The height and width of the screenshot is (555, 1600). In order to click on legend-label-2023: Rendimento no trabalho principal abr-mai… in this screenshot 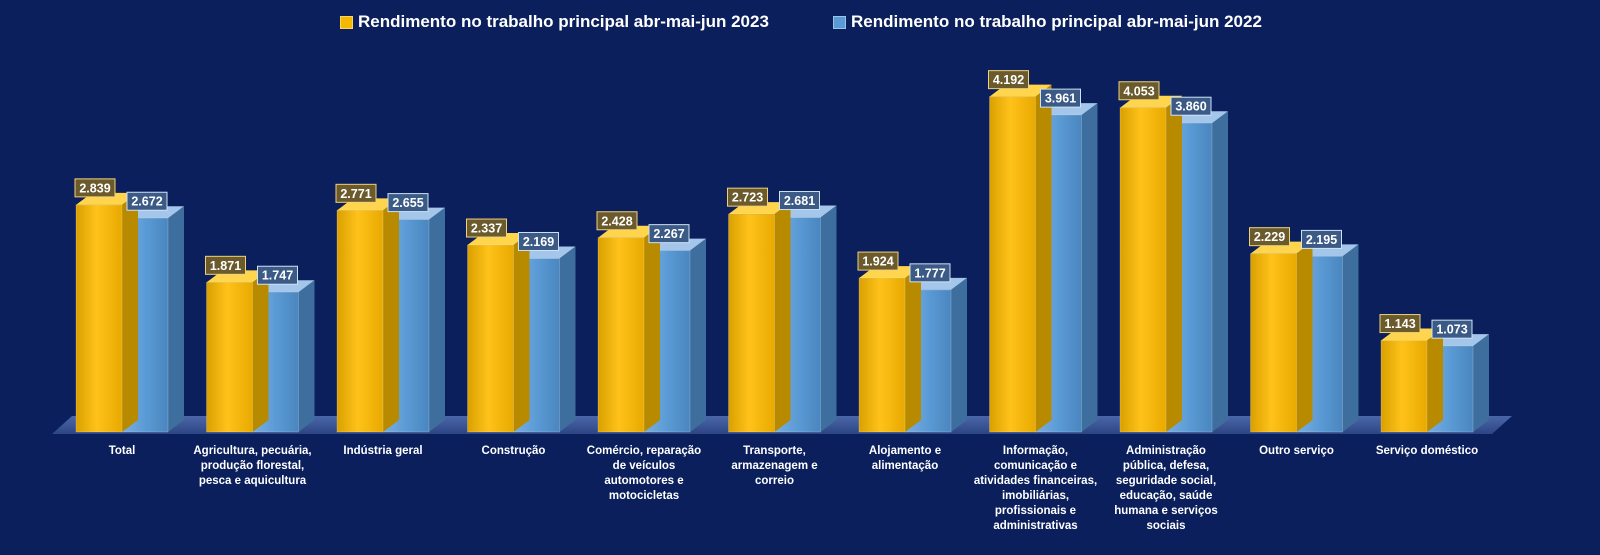, I will do `click(563, 21)`.